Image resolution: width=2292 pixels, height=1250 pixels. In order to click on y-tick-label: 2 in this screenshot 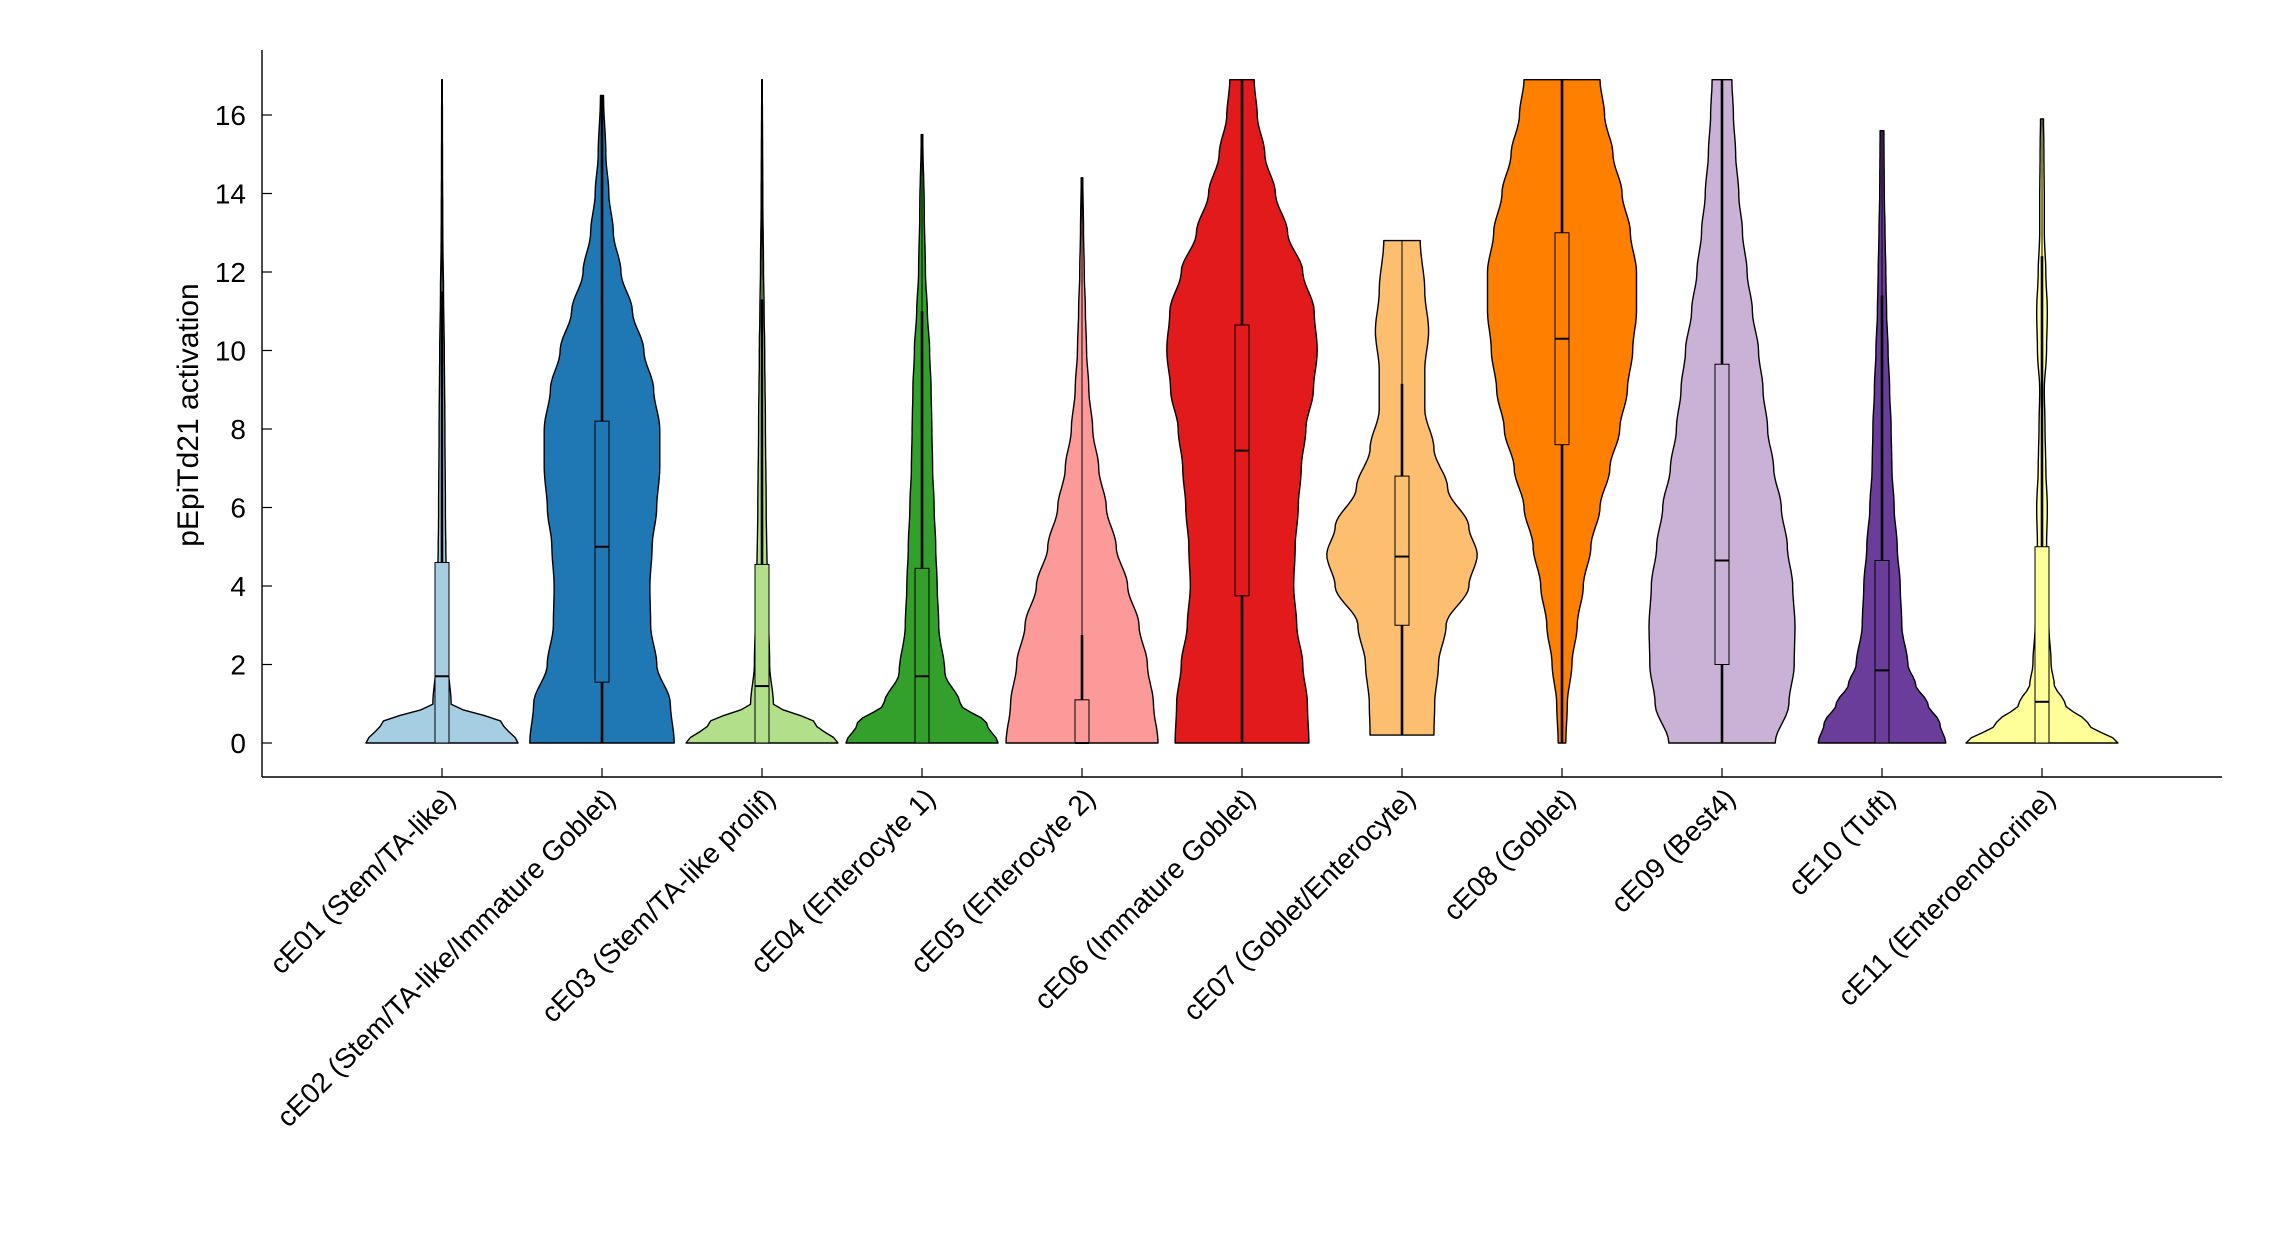, I will do `click(238, 665)`.